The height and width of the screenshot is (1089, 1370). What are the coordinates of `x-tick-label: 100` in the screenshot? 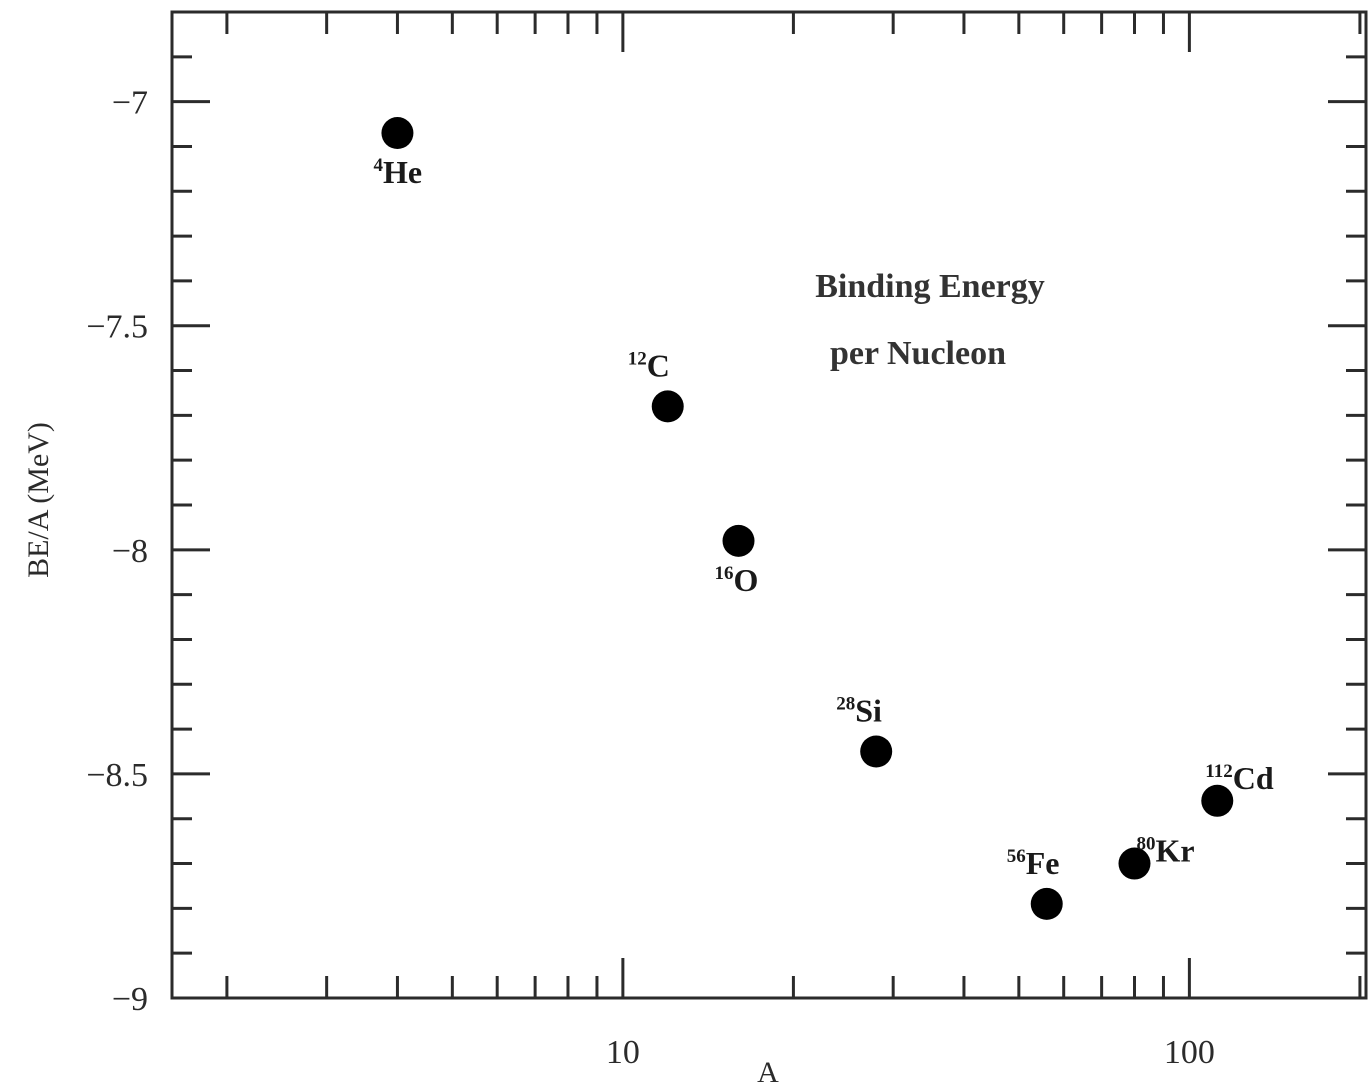 It's located at (1189, 1052).